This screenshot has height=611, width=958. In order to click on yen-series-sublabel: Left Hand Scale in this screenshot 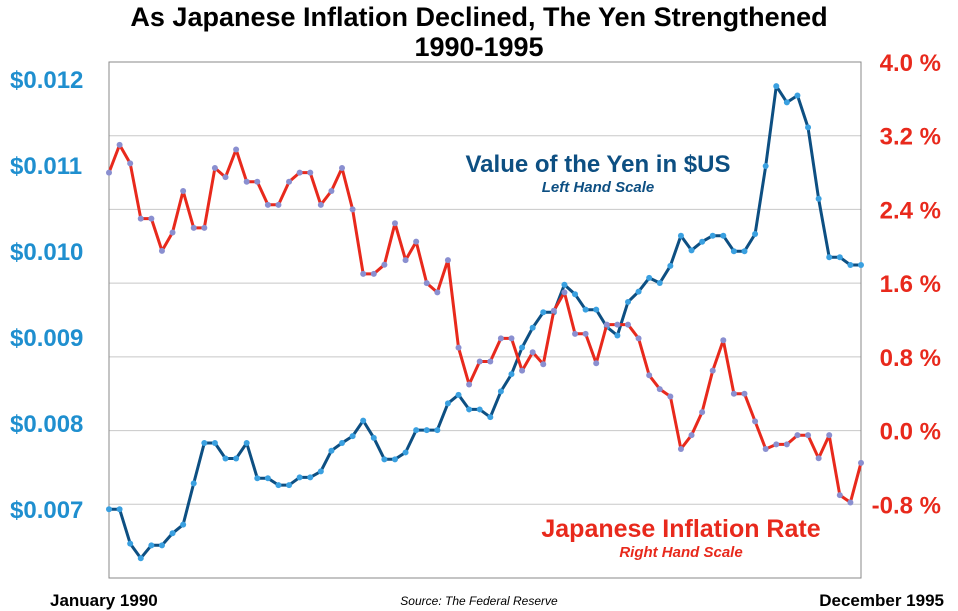, I will do `click(598, 187)`.